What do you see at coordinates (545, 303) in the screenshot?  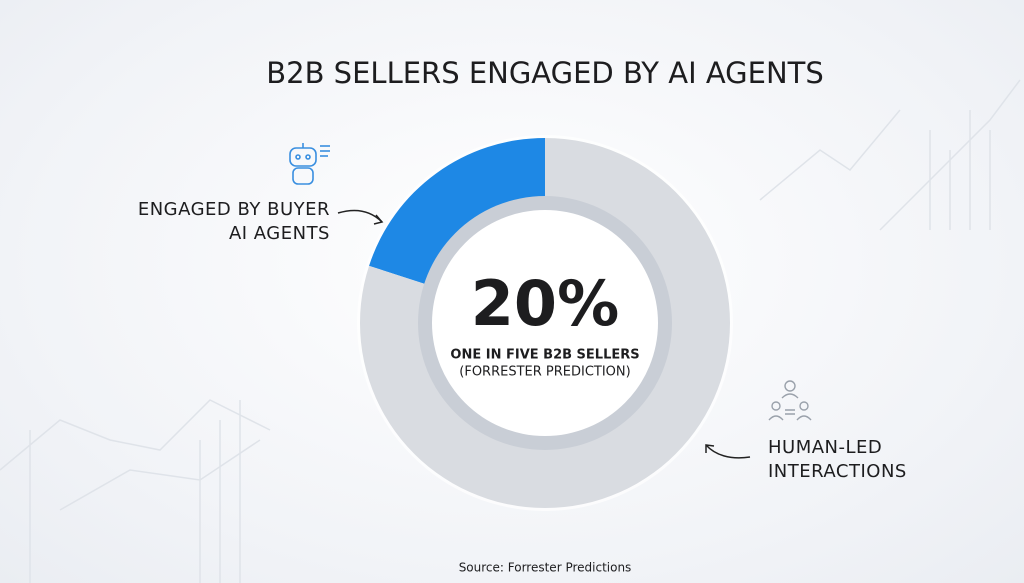 I see `center-value: 20%` at bounding box center [545, 303].